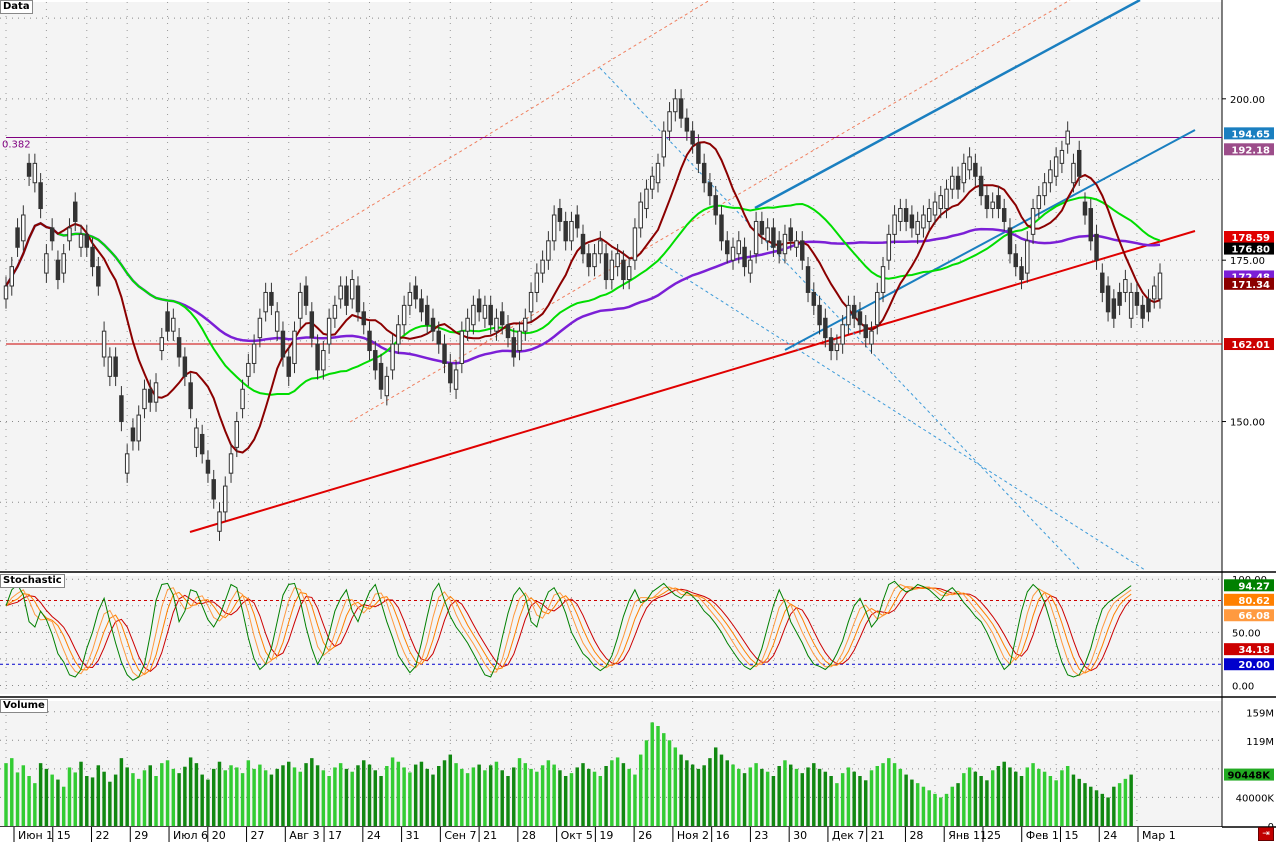 This screenshot has height=842, width=1276. Describe the element at coordinates (258, 835) in the screenshot. I see `x-tick-label: 27` at that location.